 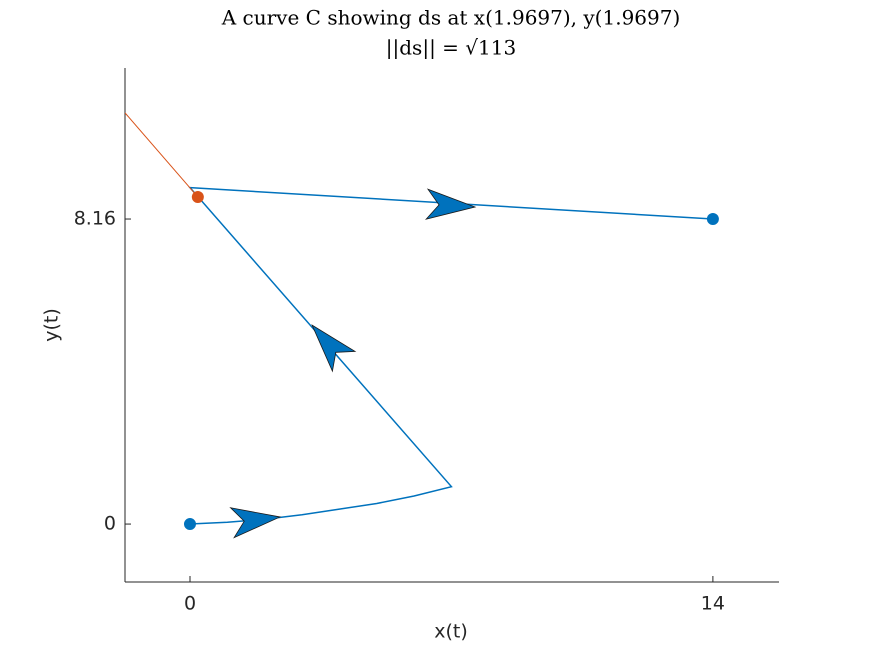 What do you see at coordinates (95, 219) in the screenshot?
I see `y-tick-label: 8.16` at bounding box center [95, 219].